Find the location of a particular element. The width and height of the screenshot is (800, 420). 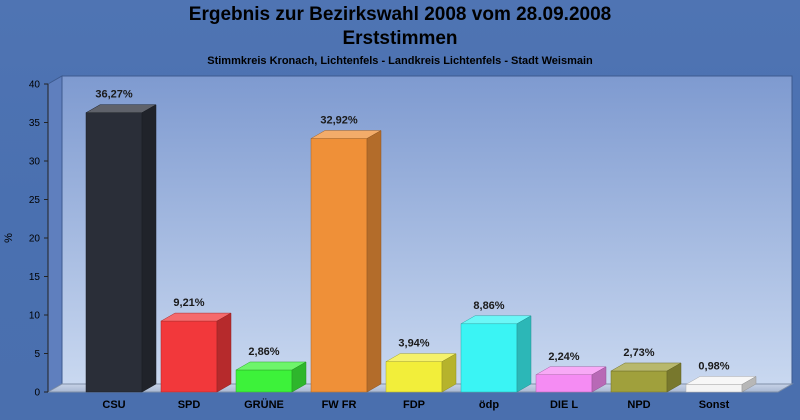

chart-title-line-2: Erststimmen is located at coordinates (400, 38).